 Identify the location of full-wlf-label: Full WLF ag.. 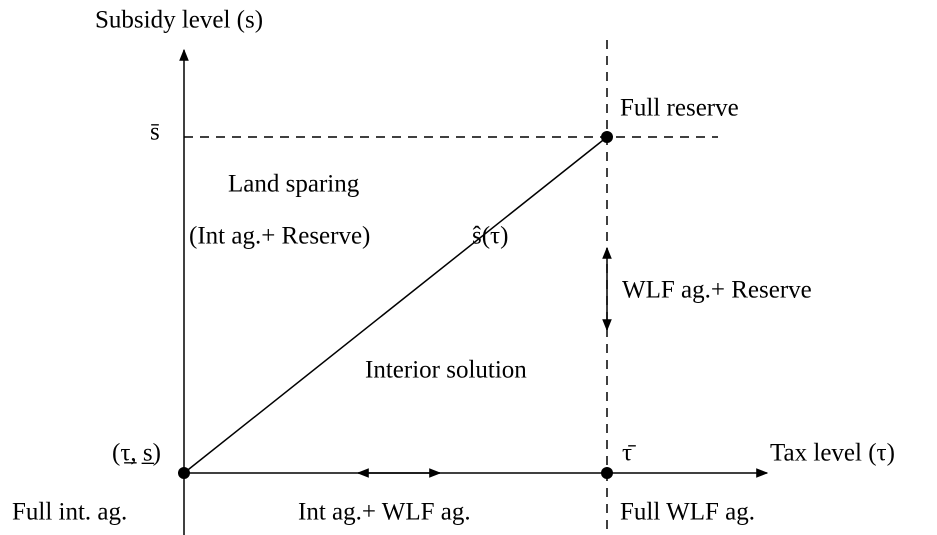
(687, 512).